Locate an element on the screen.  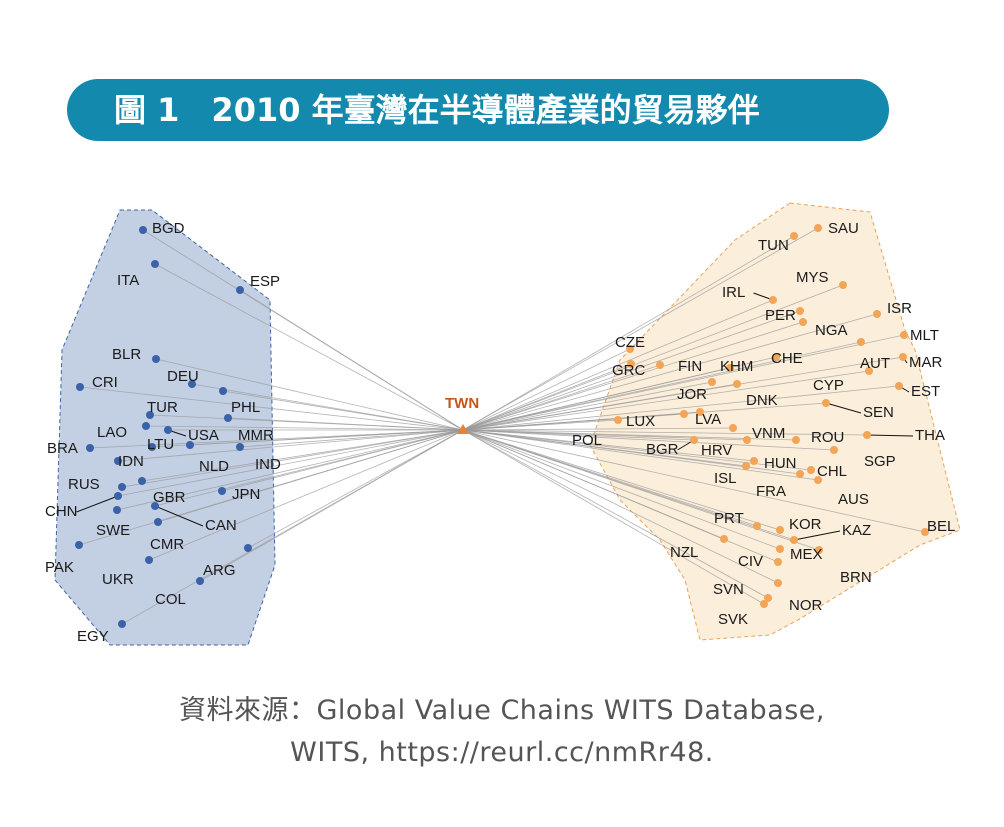
link-twn-rus is located at coordinates (292, 458).